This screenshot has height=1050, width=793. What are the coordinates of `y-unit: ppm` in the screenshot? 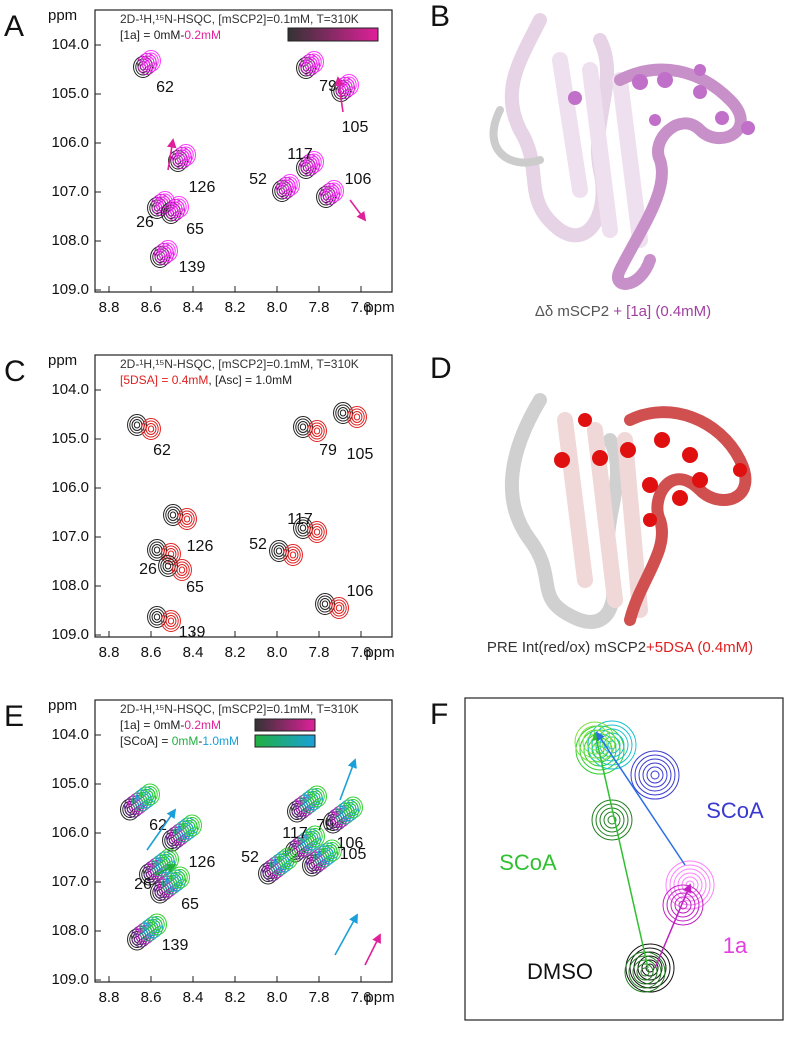 It's located at (62, 705).